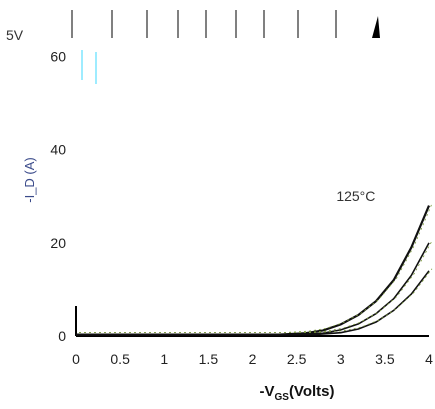 The width and height of the screenshot is (435, 409). Describe the element at coordinates (62, 336) in the screenshot. I see `y-tick-label: 0` at that location.